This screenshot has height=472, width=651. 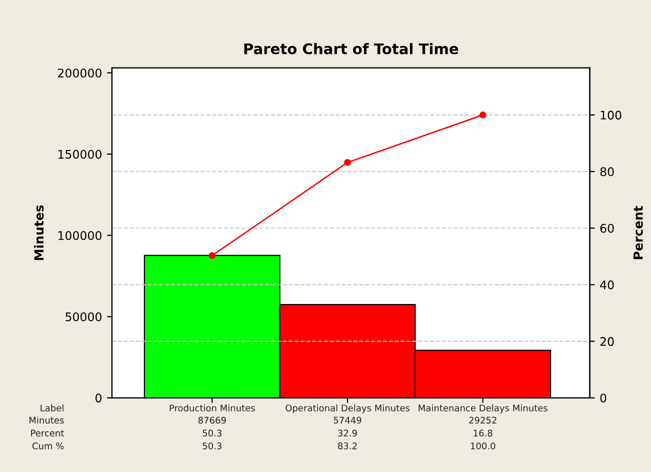 What do you see at coordinates (607, 341) in the screenshot?
I see `y2-tick-label: 20` at bounding box center [607, 341].